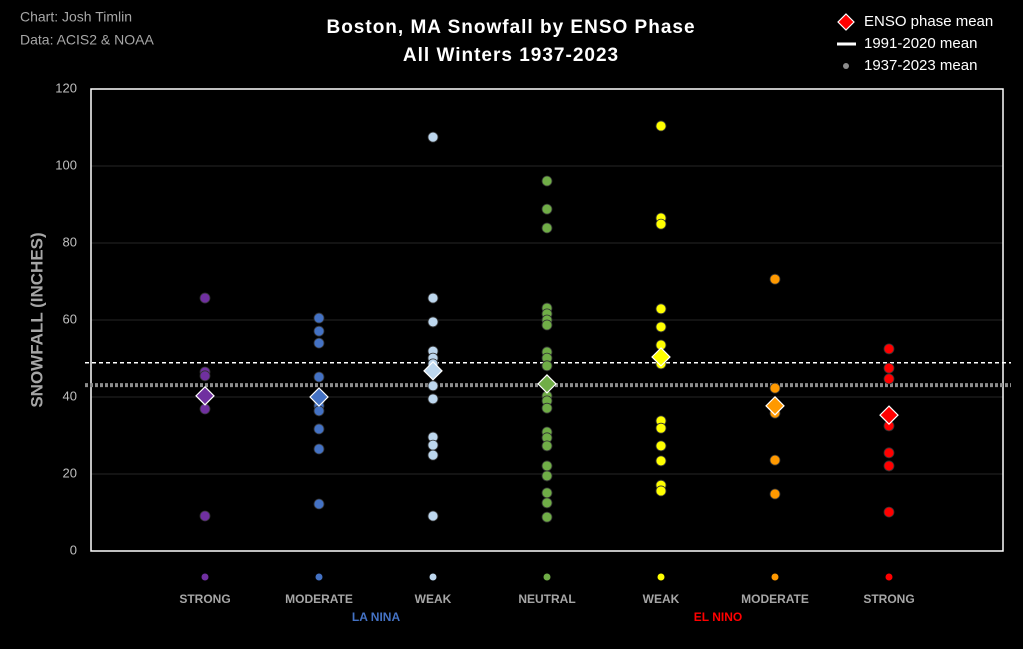 Image resolution: width=1023 pixels, height=649 pixels. I want to click on y-tick-label: 40, so click(70, 395).